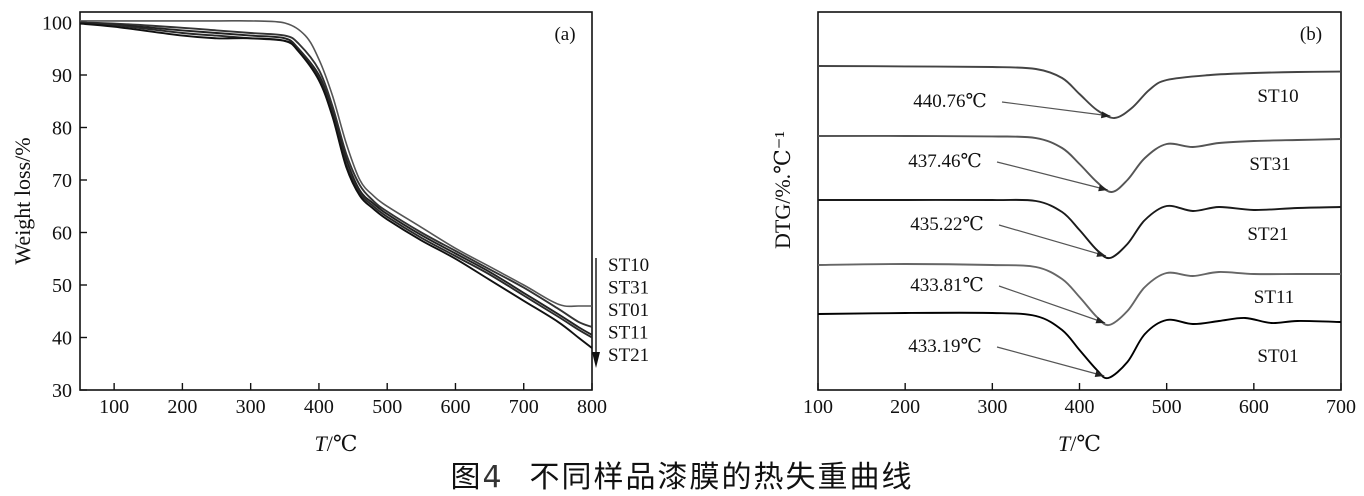 Image resolution: width=1364 pixels, height=496 pixels. I want to click on series-line-b-st21, so click(1080, 229).